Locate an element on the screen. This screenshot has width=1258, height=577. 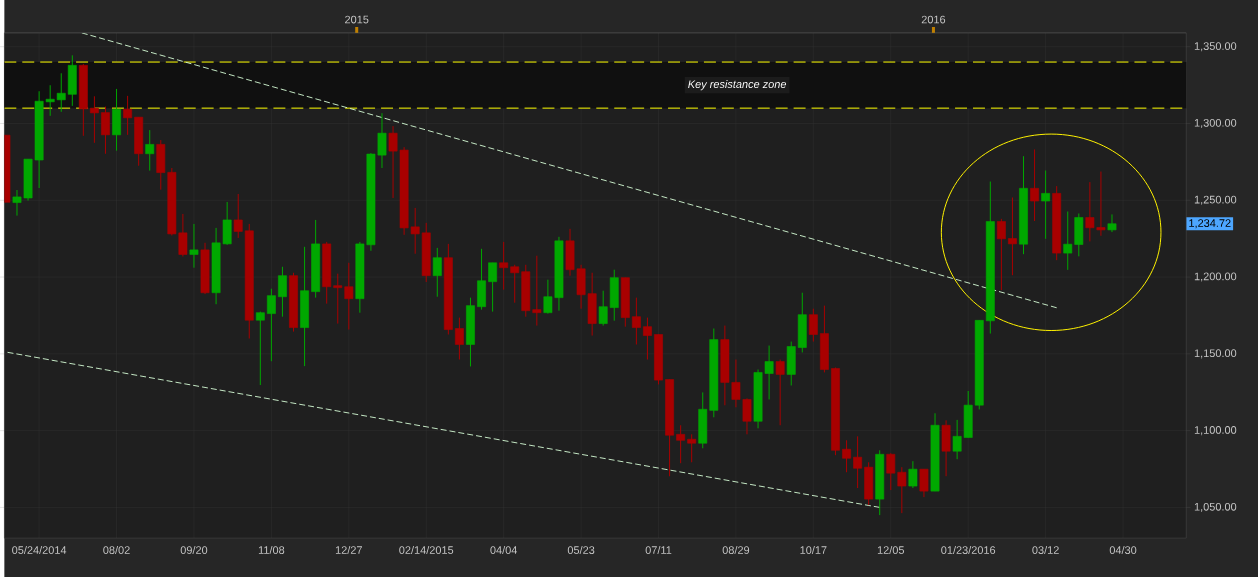
x-tick-label: 04/30 is located at coordinates (1123, 549).